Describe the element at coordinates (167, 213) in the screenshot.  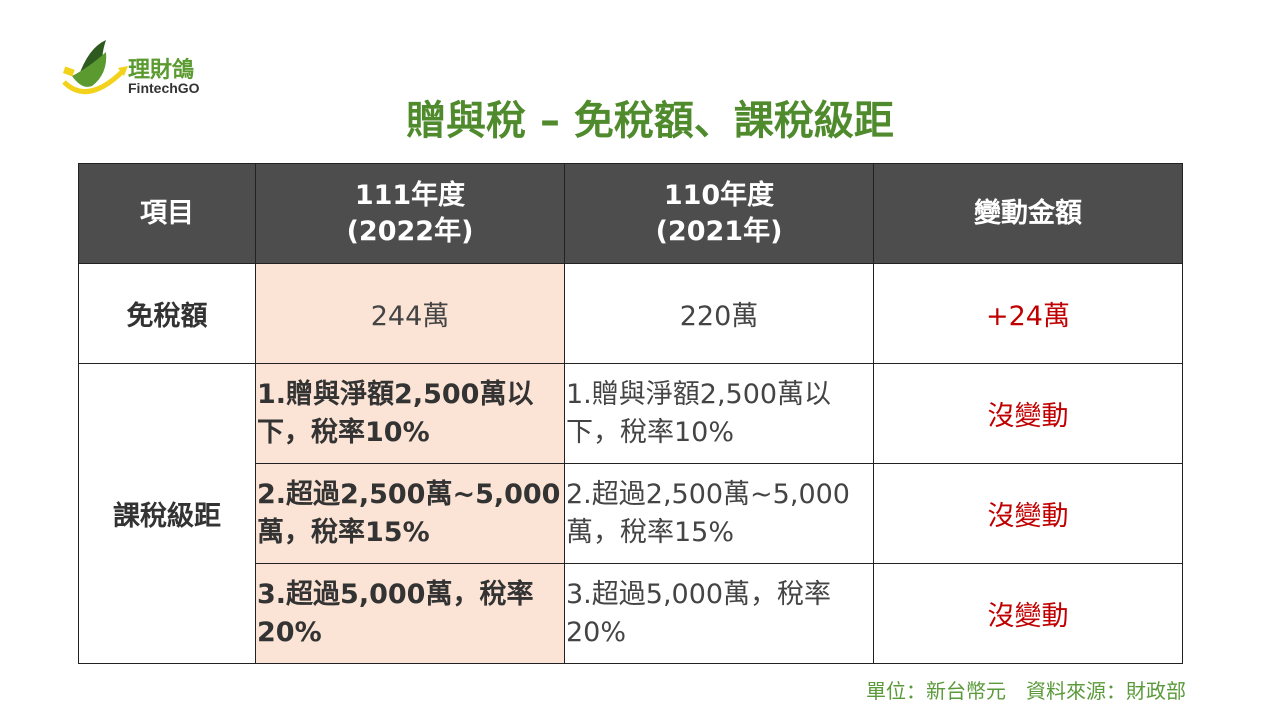
I see `header-item: 項目` at that location.